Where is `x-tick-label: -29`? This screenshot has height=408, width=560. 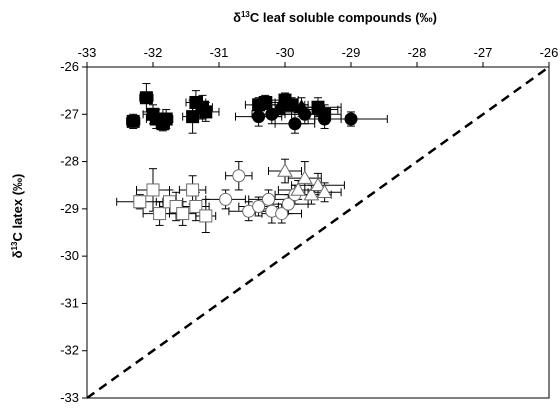
x-tick-label: -29 is located at coordinates (351, 52).